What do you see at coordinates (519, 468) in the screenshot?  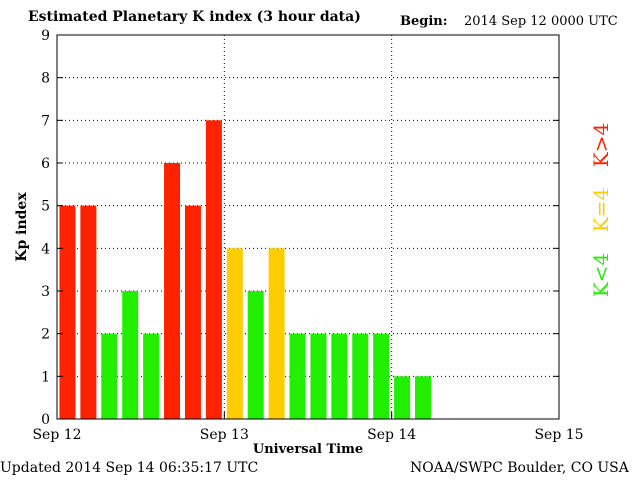 I see `source-credit: NOAA/SWPC Boulder, CO USA` at bounding box center [519, 468].